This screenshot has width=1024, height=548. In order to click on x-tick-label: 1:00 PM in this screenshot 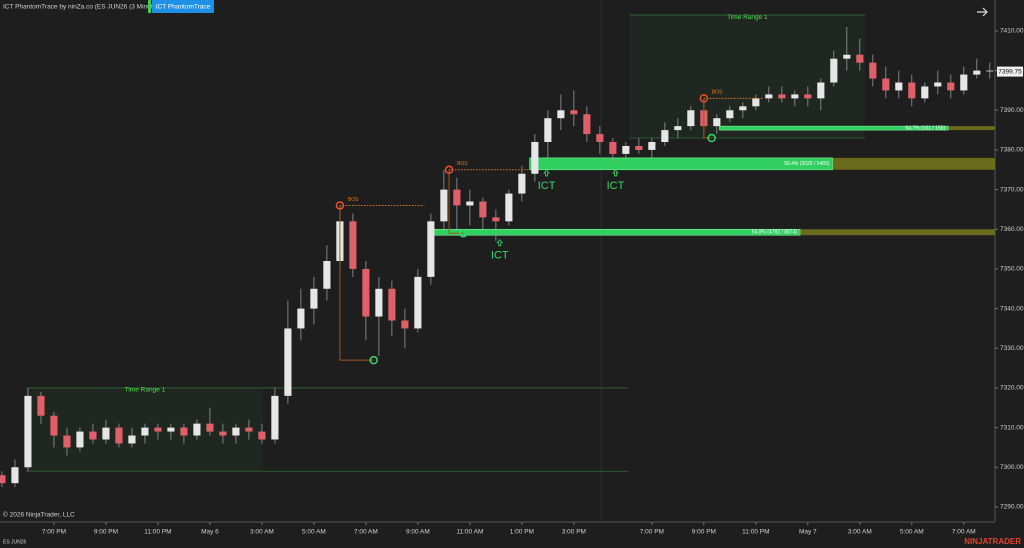, I will do `click(522, 532)`.